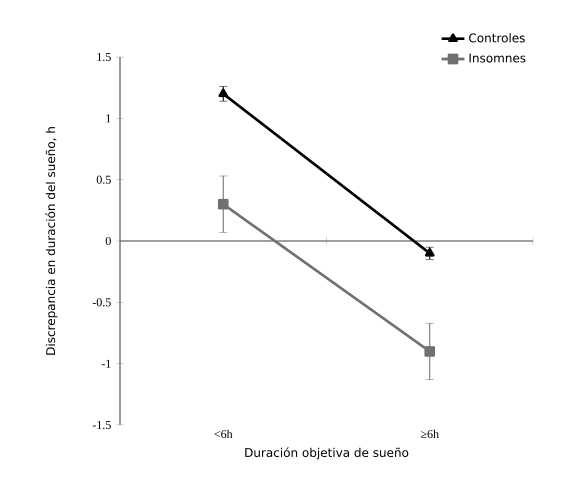  Describe the element at coordinates (108, 118) in the screenshot. I see `y-tick-label: 1` at that location.